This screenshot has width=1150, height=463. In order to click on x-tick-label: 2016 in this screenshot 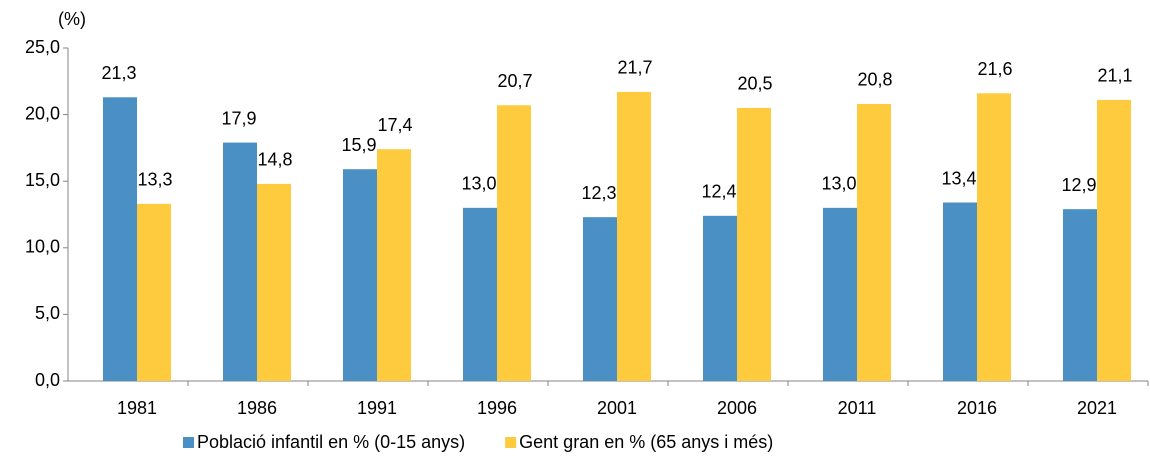, I will do `click(977, 408)`.